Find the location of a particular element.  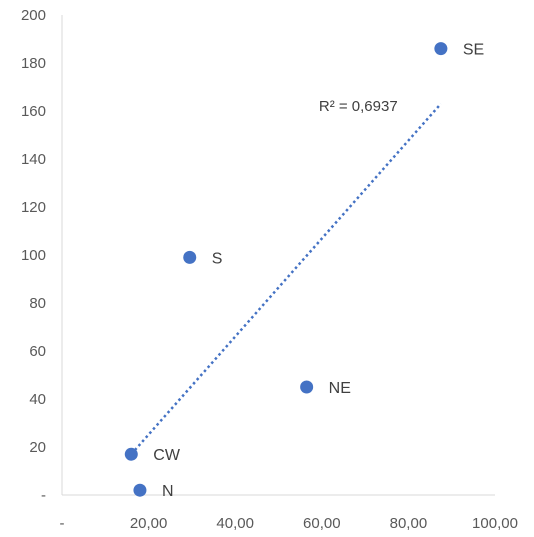

r-squared-label: R² = 0,6937 is located at coordinates (358, 106).